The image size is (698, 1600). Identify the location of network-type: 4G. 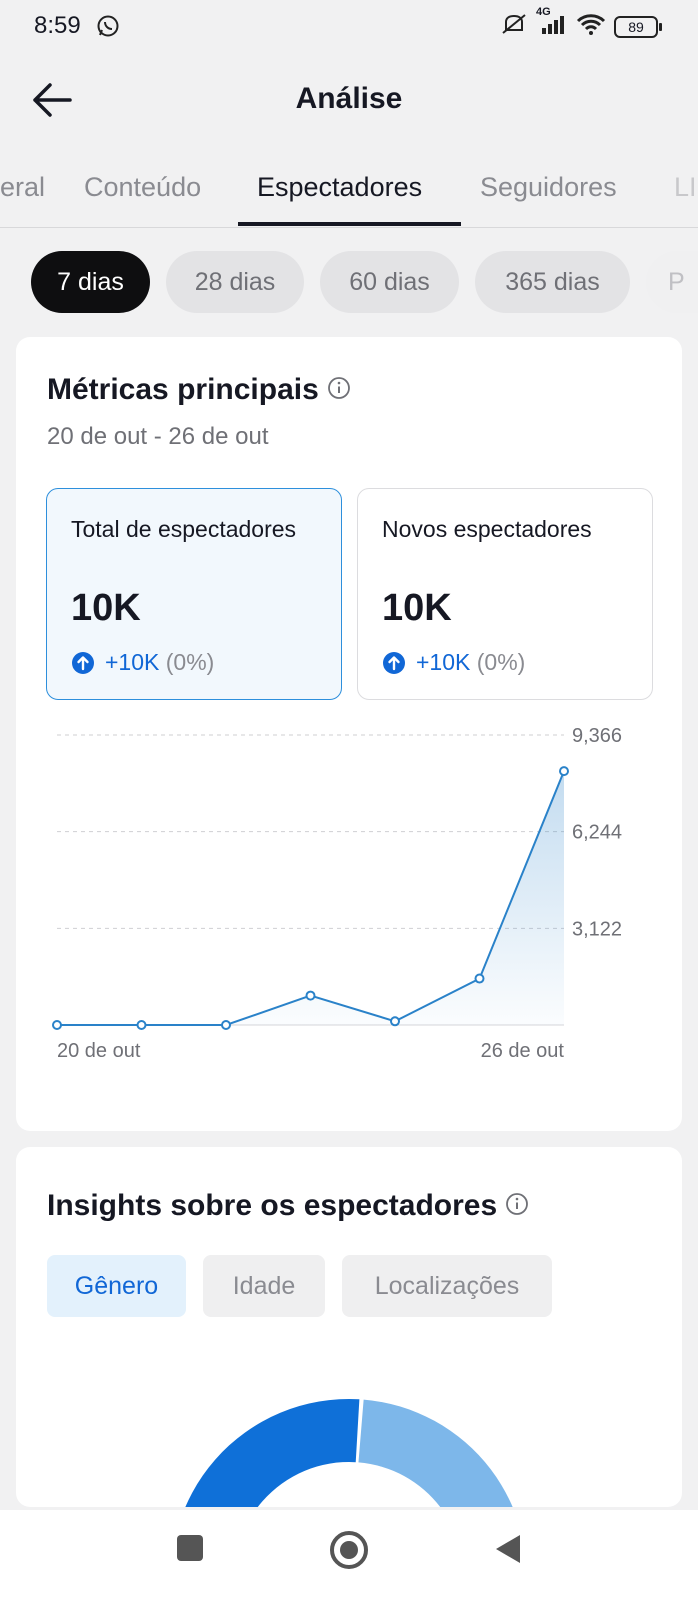
(543, 12).